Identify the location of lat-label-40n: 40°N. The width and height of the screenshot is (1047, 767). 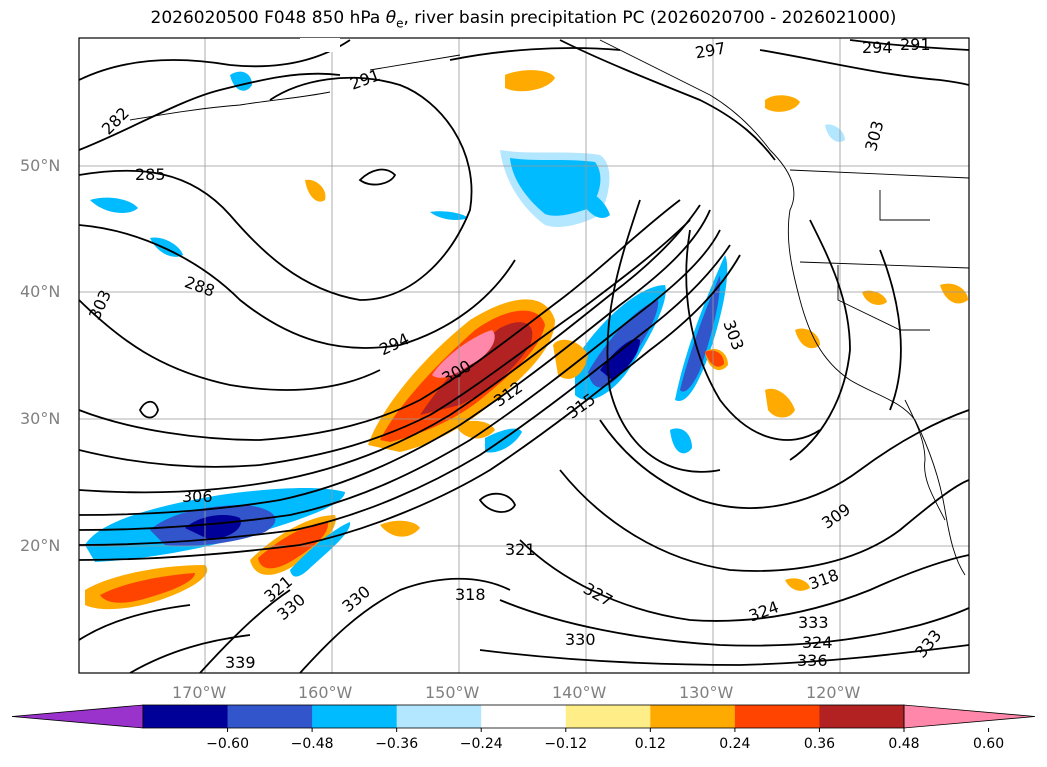
(40, 291).